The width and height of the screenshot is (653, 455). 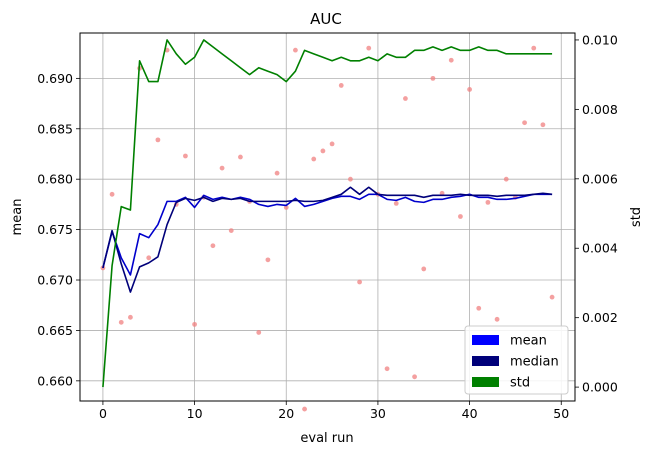 I want to click on x-tick-label: 50, so click(x=561, y=413).